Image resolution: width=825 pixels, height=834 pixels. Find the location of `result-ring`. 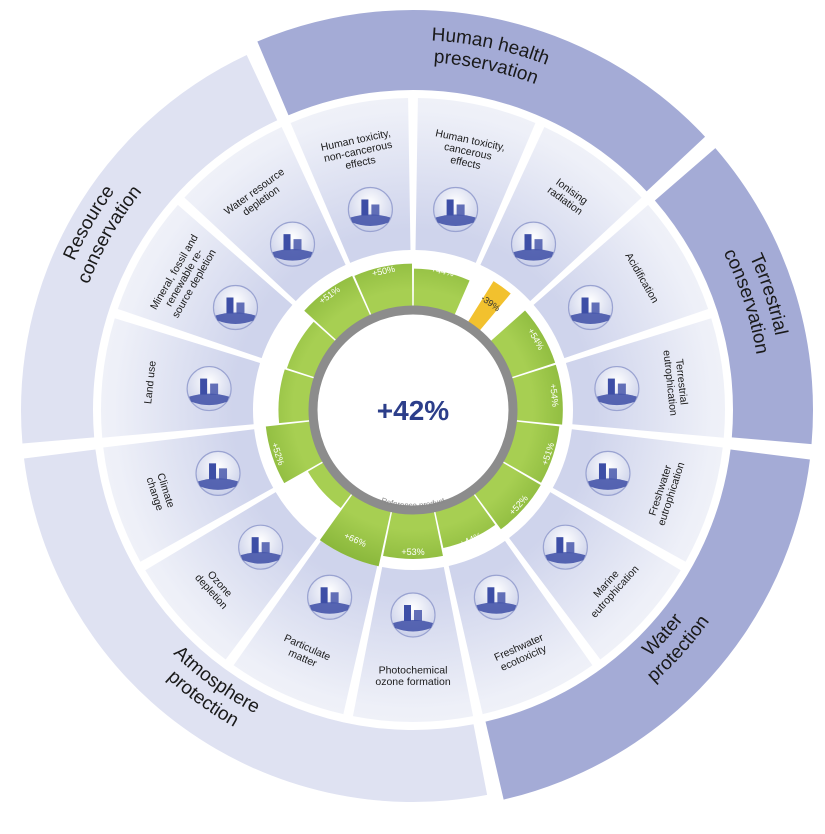

result-ring is located at coordinates (414, 415).